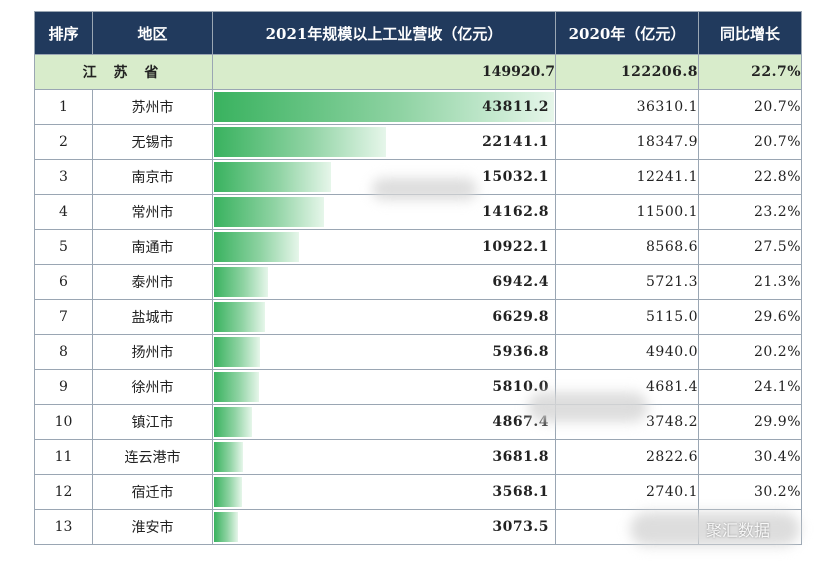 Image resolution: width=828 pixels, height=585 pixels. What do you see at coordinates (520, 422) in the screenshot?
I see `revenue-2021-value: 4867.4` at bounding box center [520, 422].